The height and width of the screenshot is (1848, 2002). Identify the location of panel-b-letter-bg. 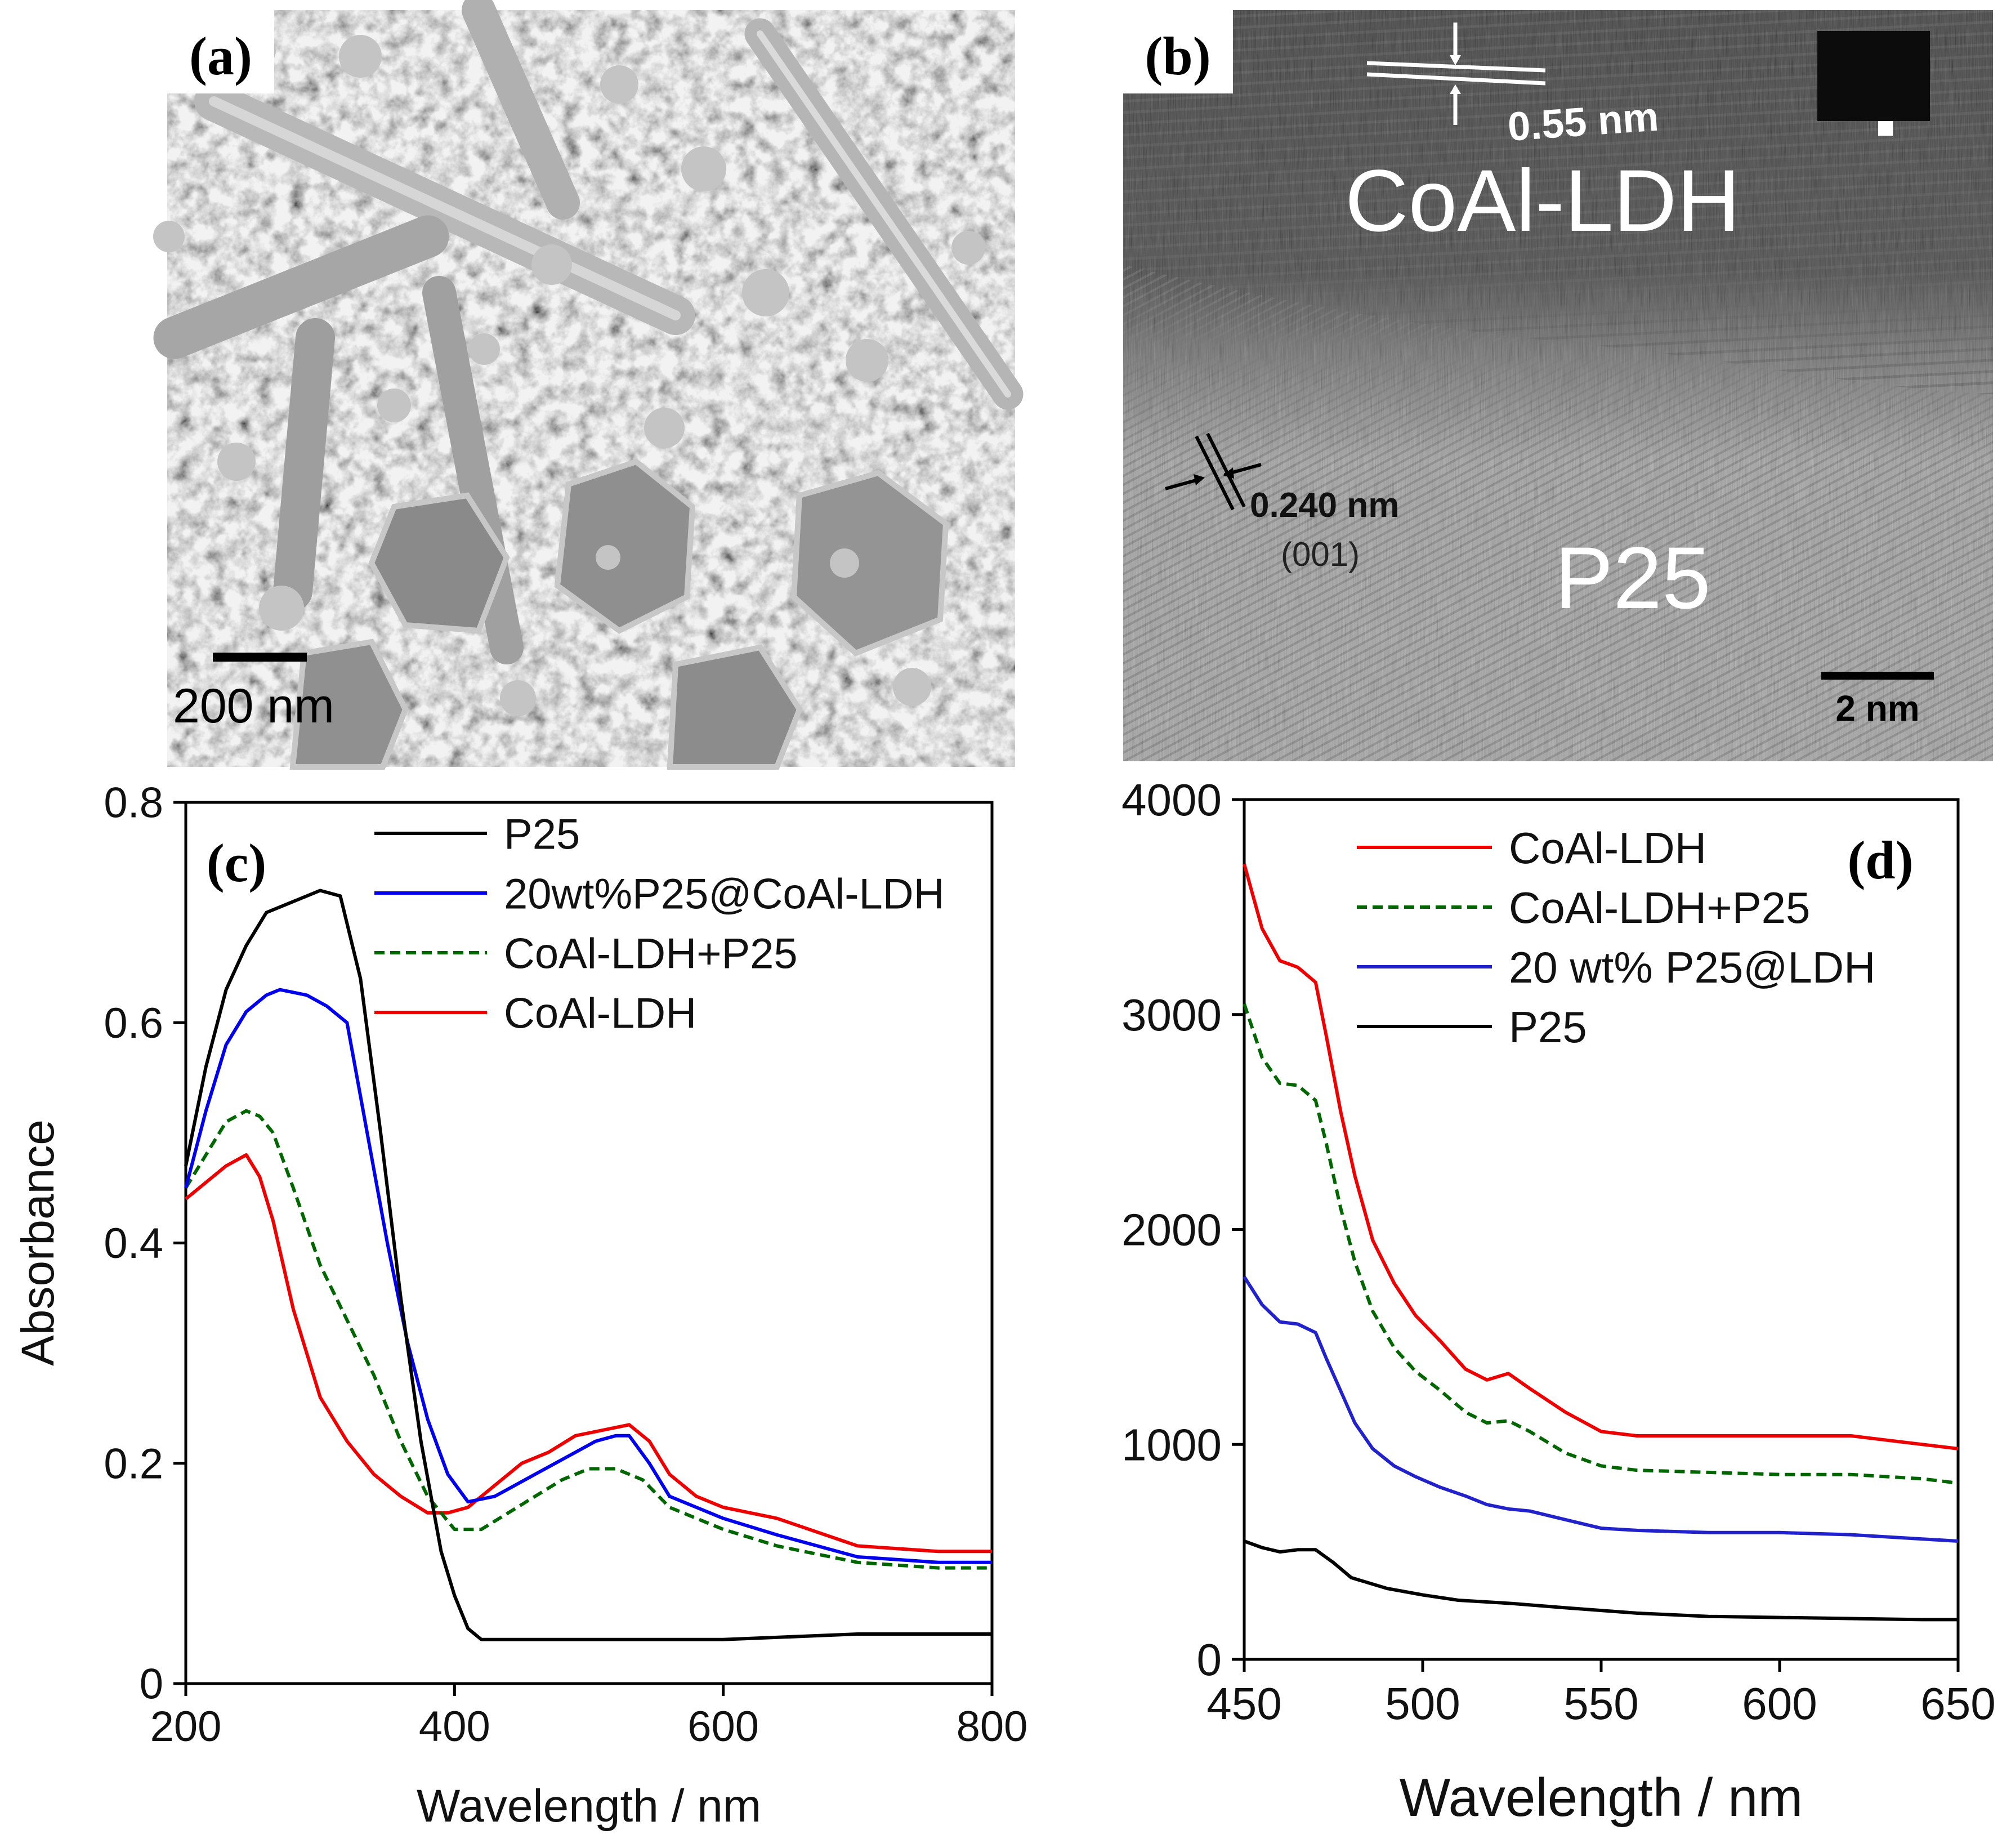
(1178, 51).